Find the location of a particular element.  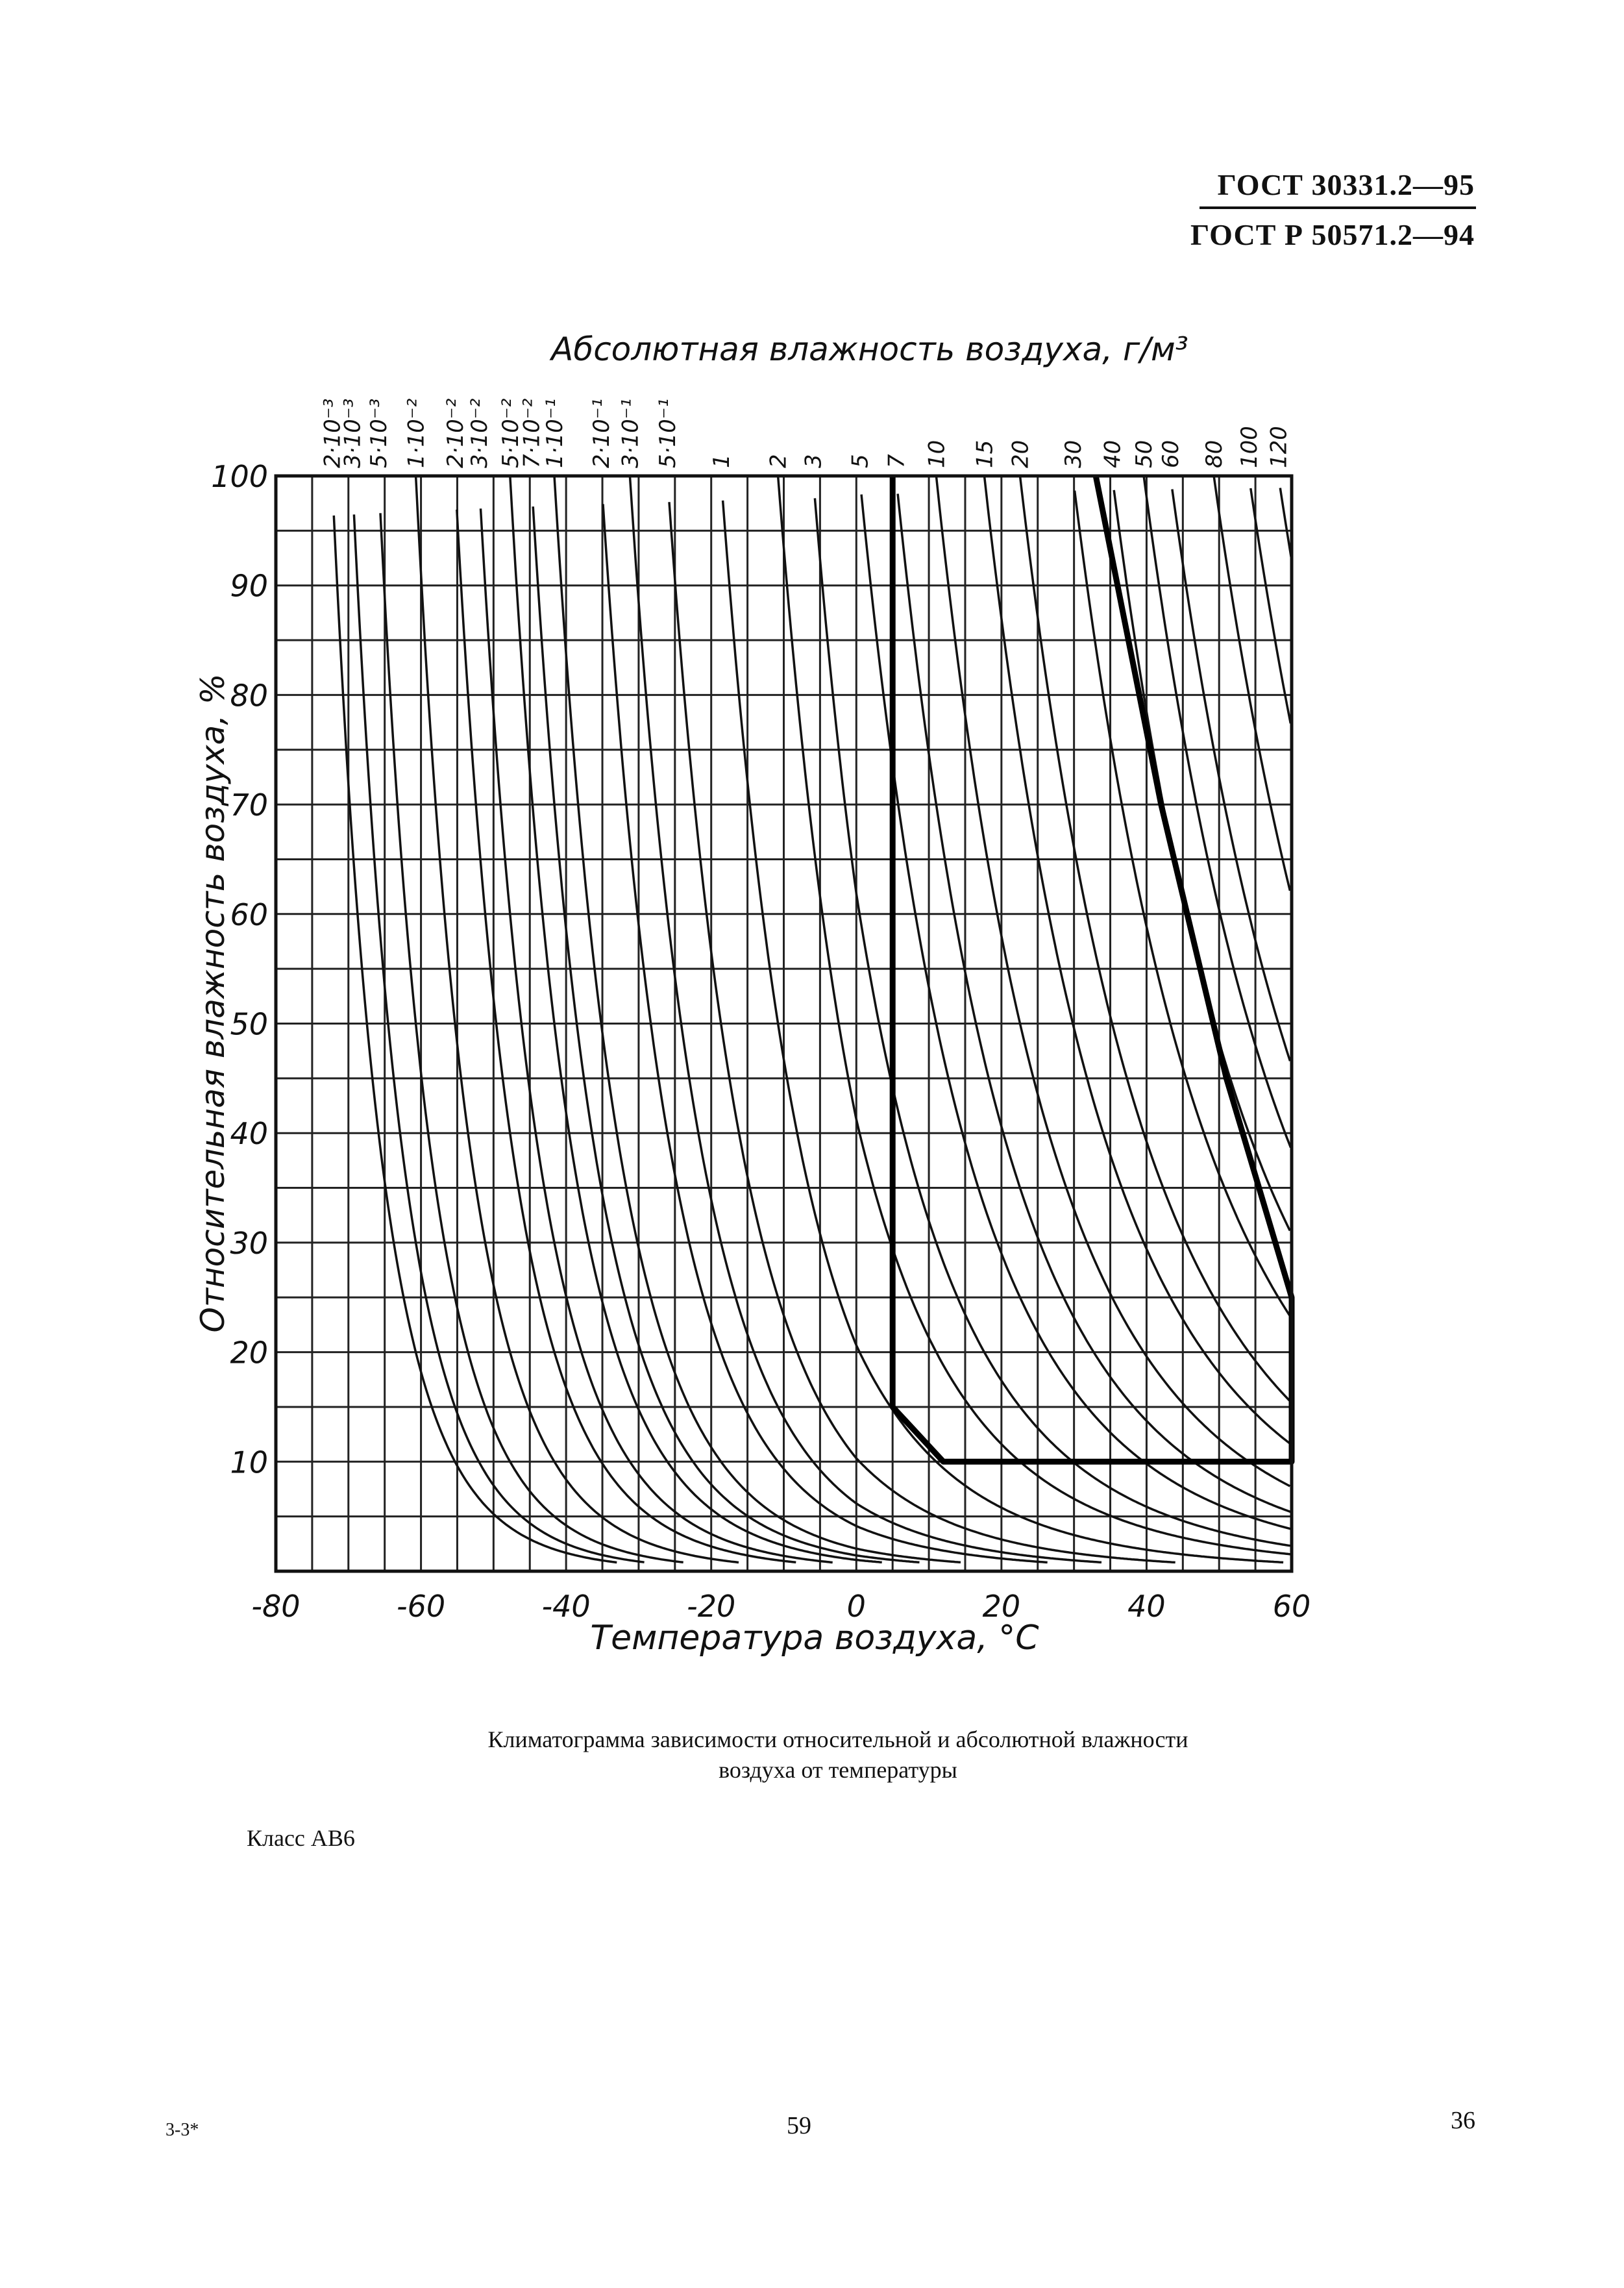

series-label: 5·10⁻¹ is located at coordinates (668, 433).